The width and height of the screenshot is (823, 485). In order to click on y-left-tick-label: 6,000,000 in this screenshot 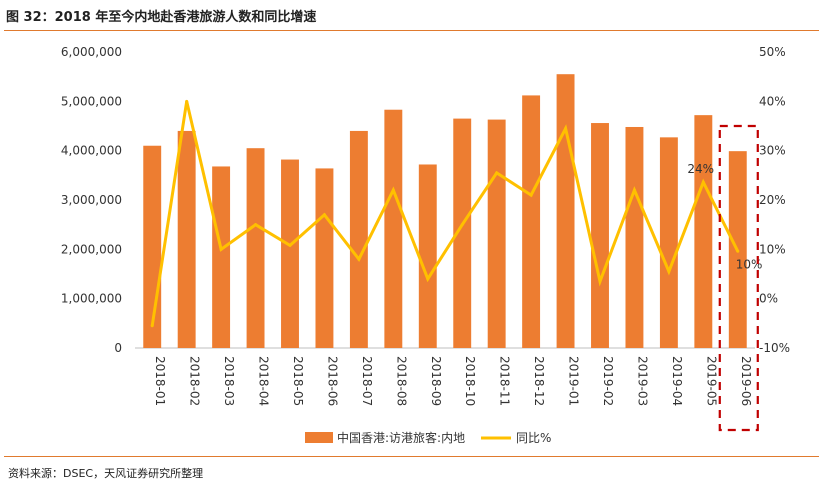, I will do `click(91, 52)`.